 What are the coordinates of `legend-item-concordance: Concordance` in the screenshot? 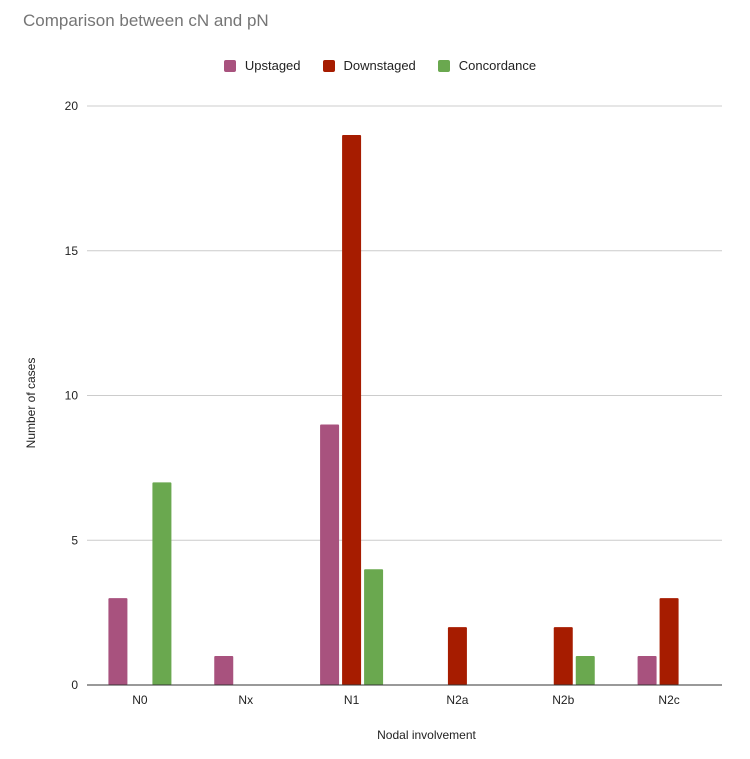 It's located at (487, 65).